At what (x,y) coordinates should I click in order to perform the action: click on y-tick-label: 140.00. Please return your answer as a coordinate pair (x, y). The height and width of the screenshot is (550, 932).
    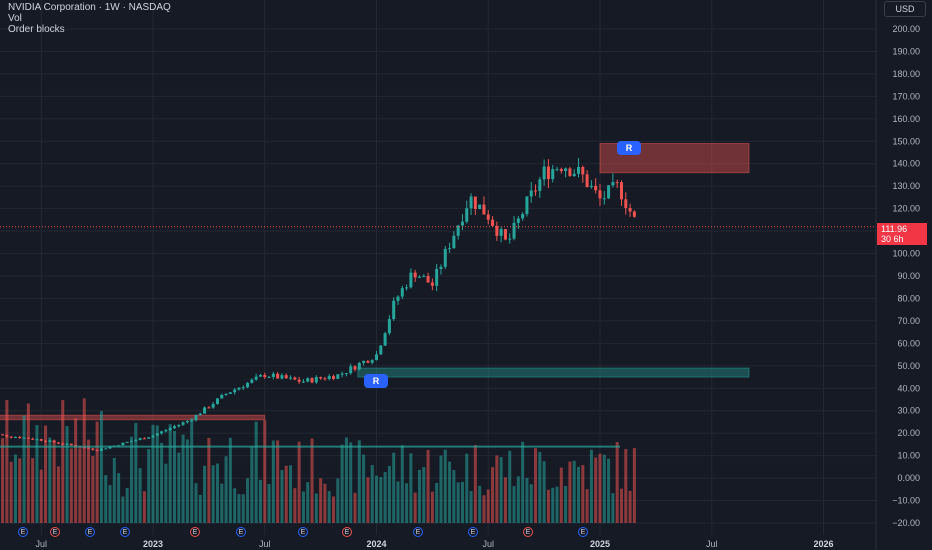
    Looking at the image, I should click on (906, 164).